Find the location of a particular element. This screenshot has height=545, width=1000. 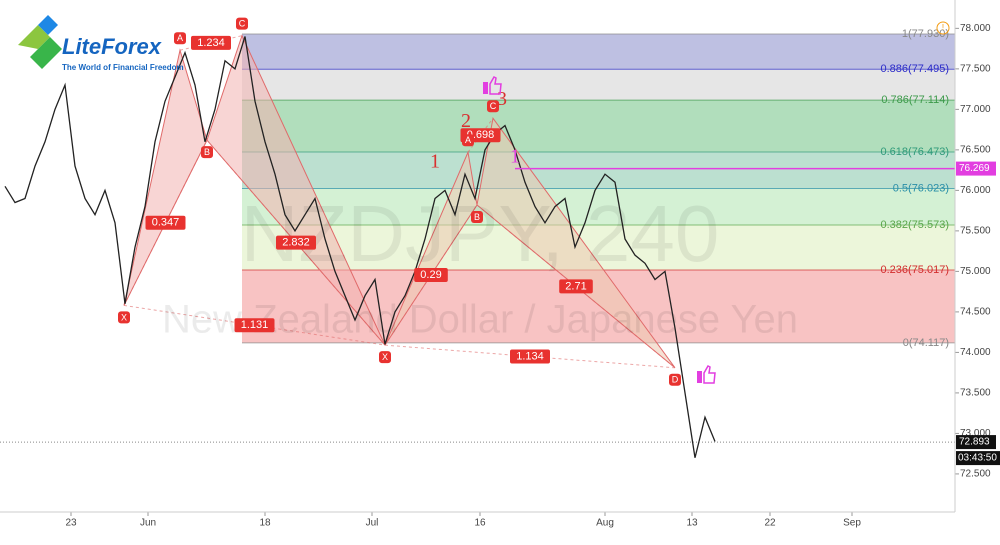

pattern-ratio-label: 1.134 is located at coordinates (530, 356).